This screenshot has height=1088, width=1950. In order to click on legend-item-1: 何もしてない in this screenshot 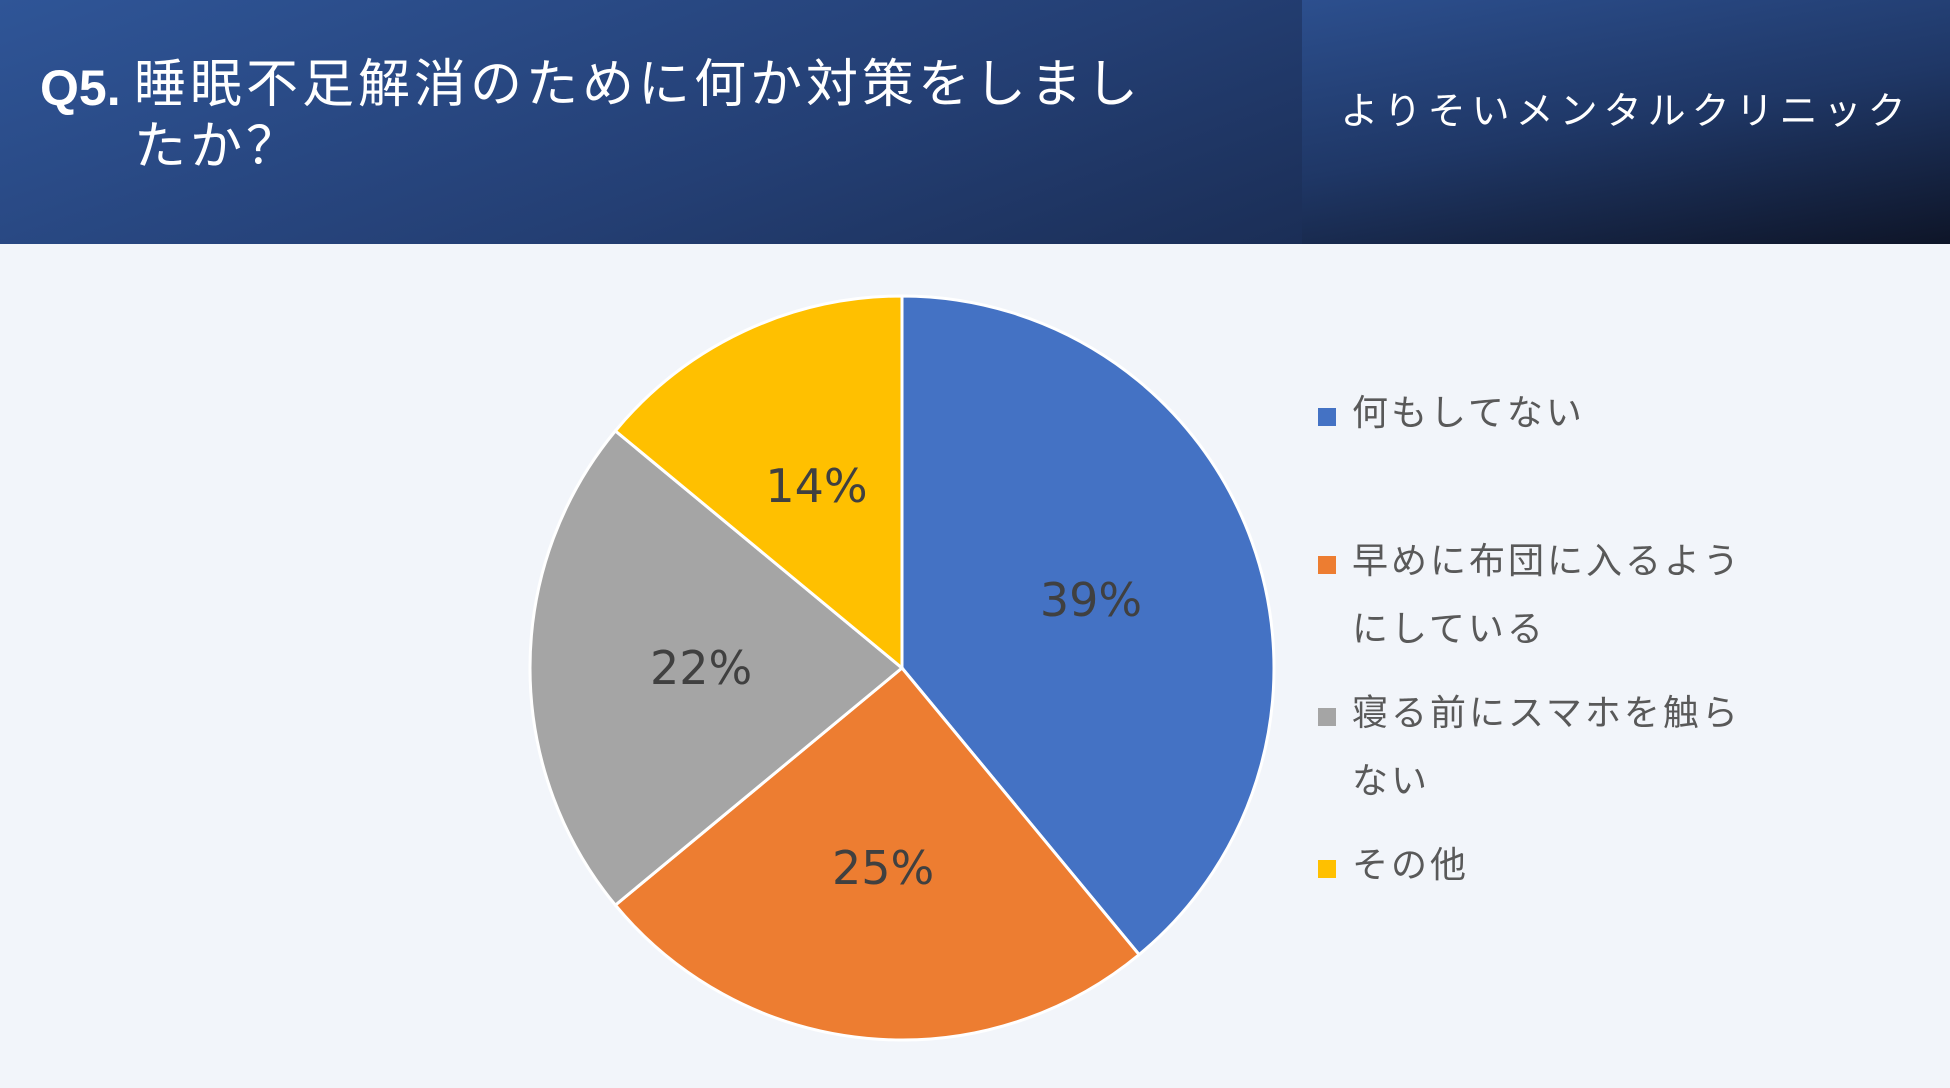, I will do `click(1548, 414)`.